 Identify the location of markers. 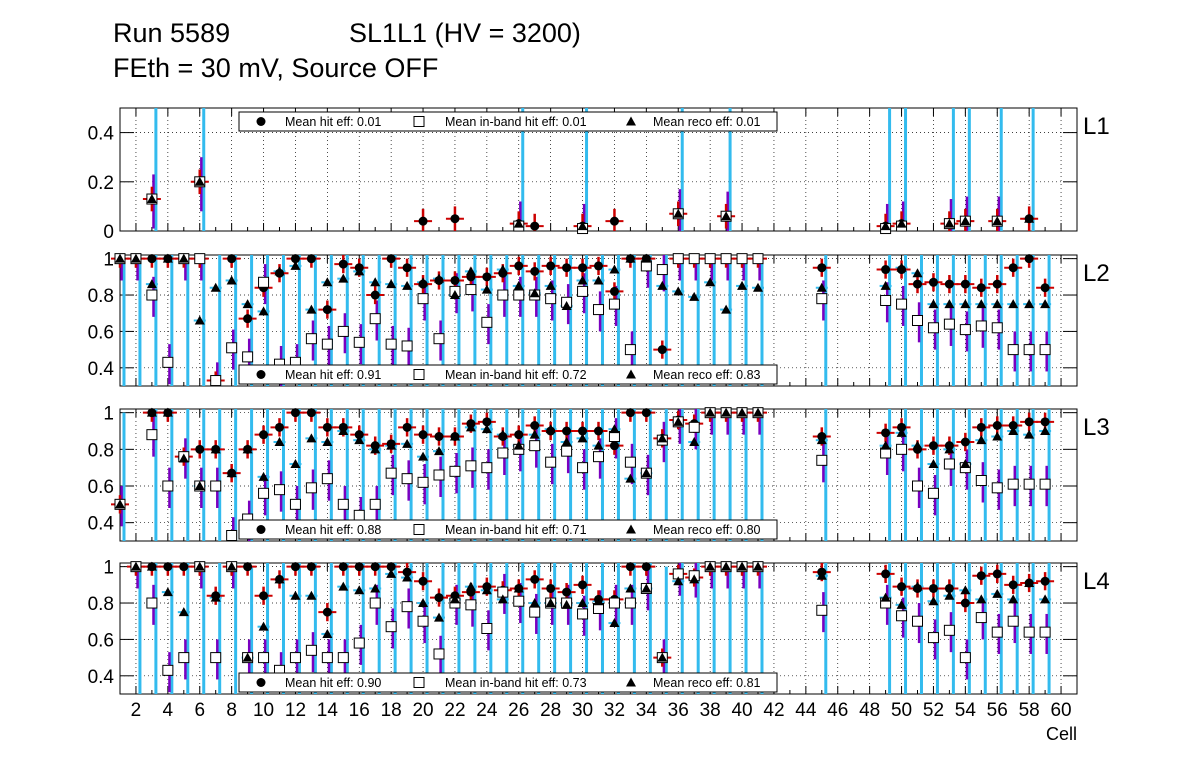
(582, 474).